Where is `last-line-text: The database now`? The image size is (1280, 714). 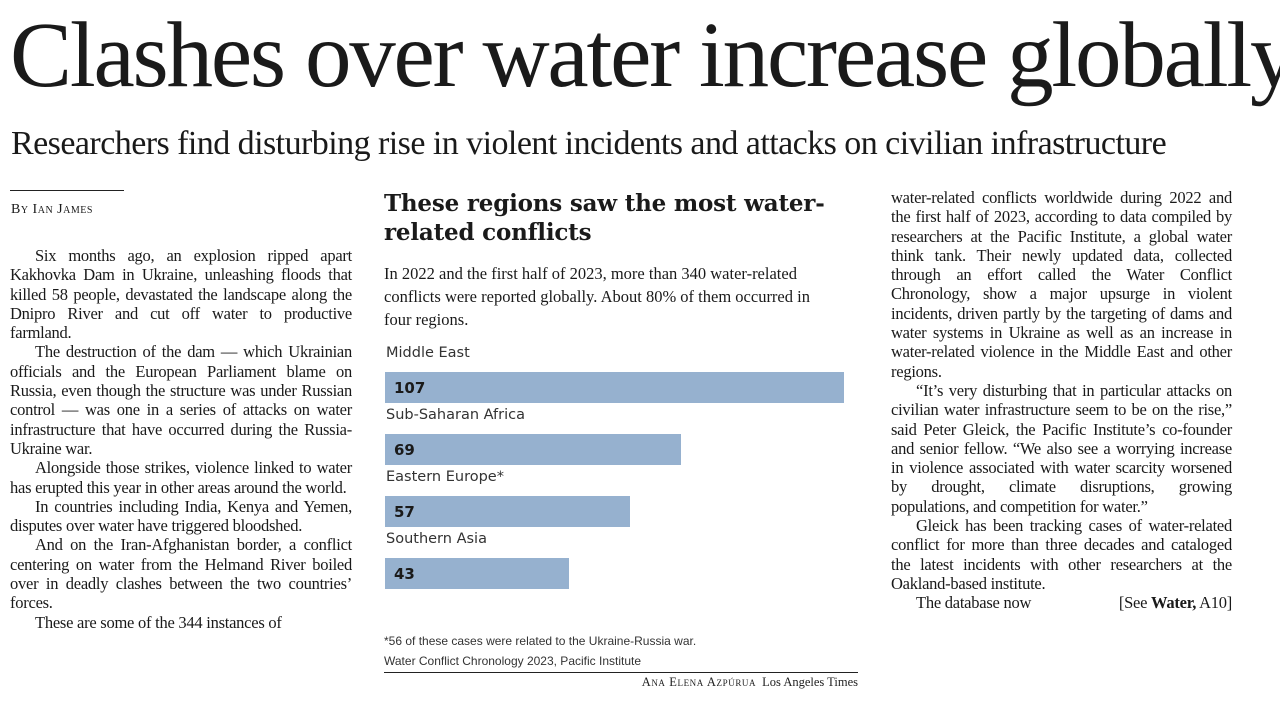
last-line-text: The database now is located at coordinates (974, 603).